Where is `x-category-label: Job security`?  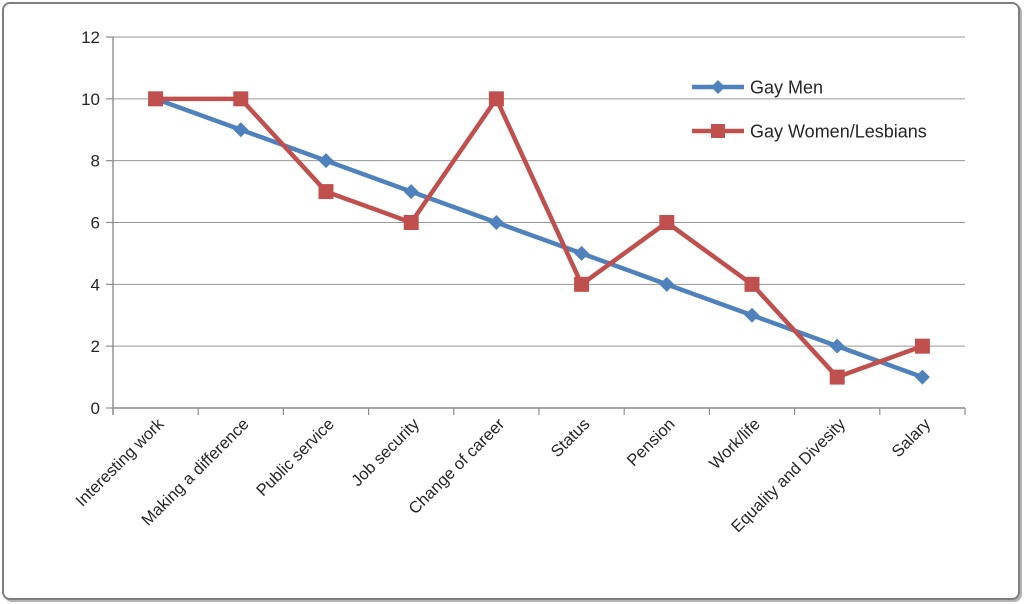
x-category-label: Job security is located at coordinates (386, 453).